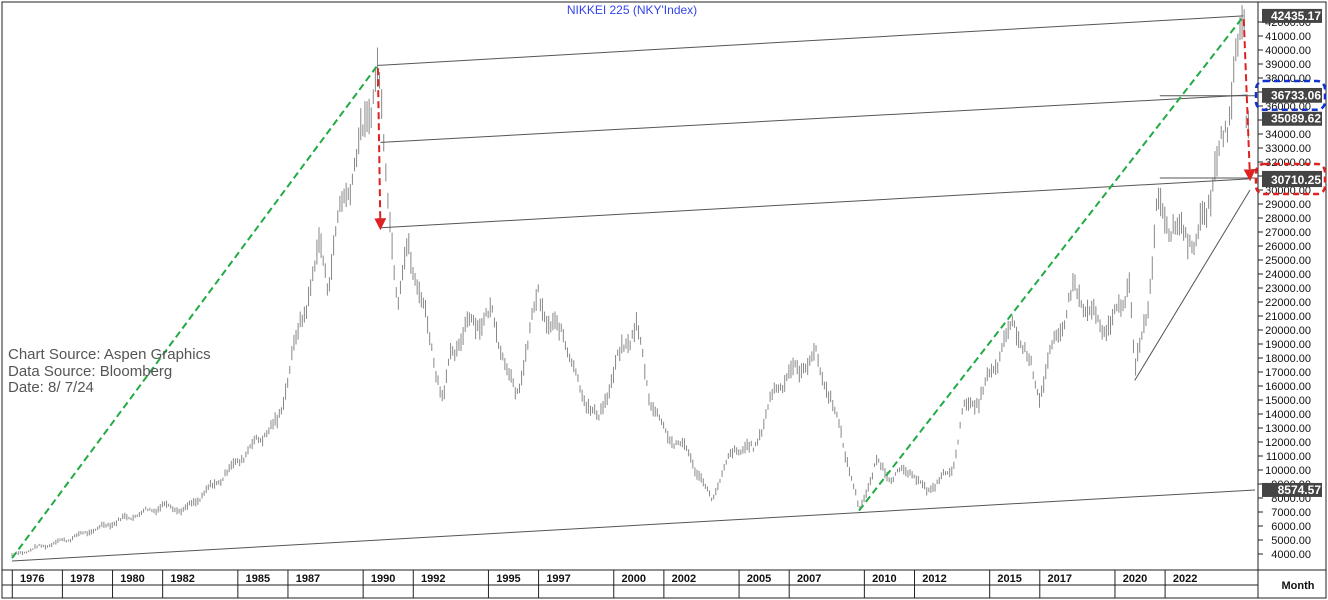  I want to click on x-tick-label: 1992, so click(433, 579).